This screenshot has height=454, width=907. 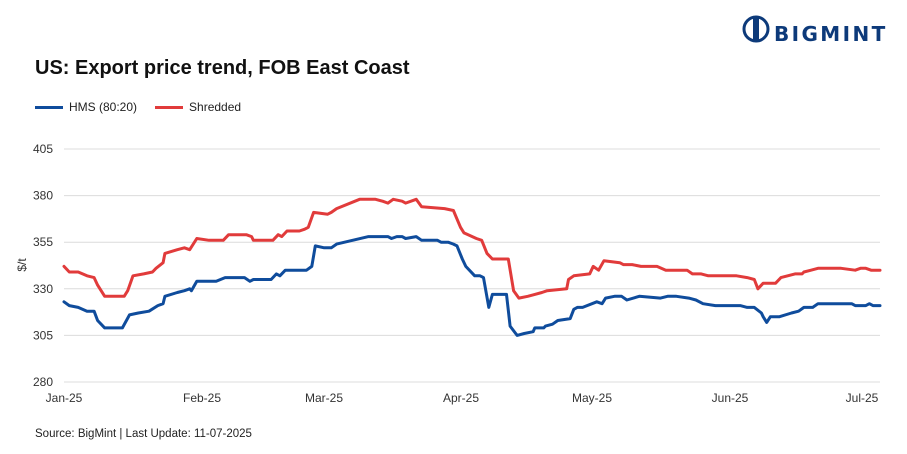 What do you see at coordinates (730, 398) in the screenshot?
I see `x-tick-label: Jun-25` at bounding box center [730, 398].